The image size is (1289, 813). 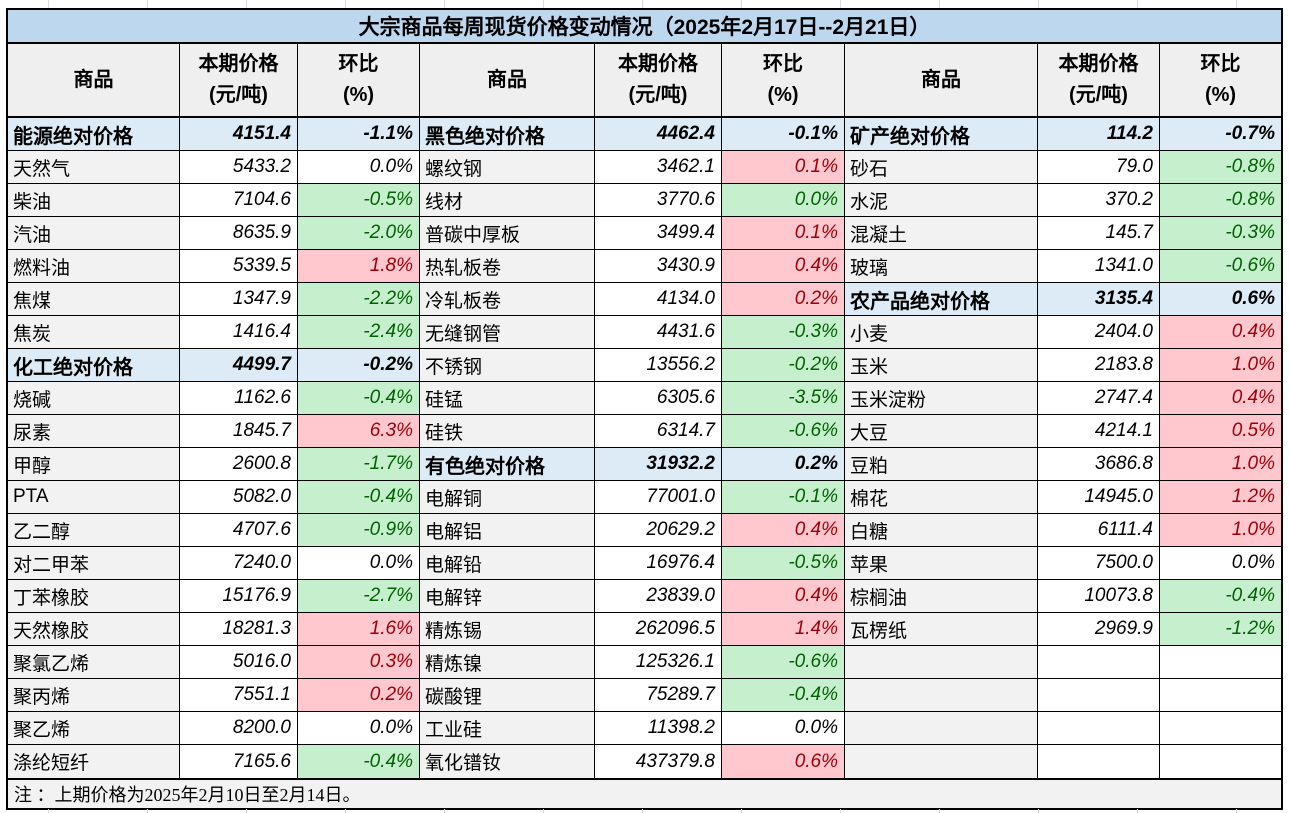 What do you see at coordinates (658, 332) in the screenshot?
I see `price-cell: 4431.6` at bounding box center [658, 332].